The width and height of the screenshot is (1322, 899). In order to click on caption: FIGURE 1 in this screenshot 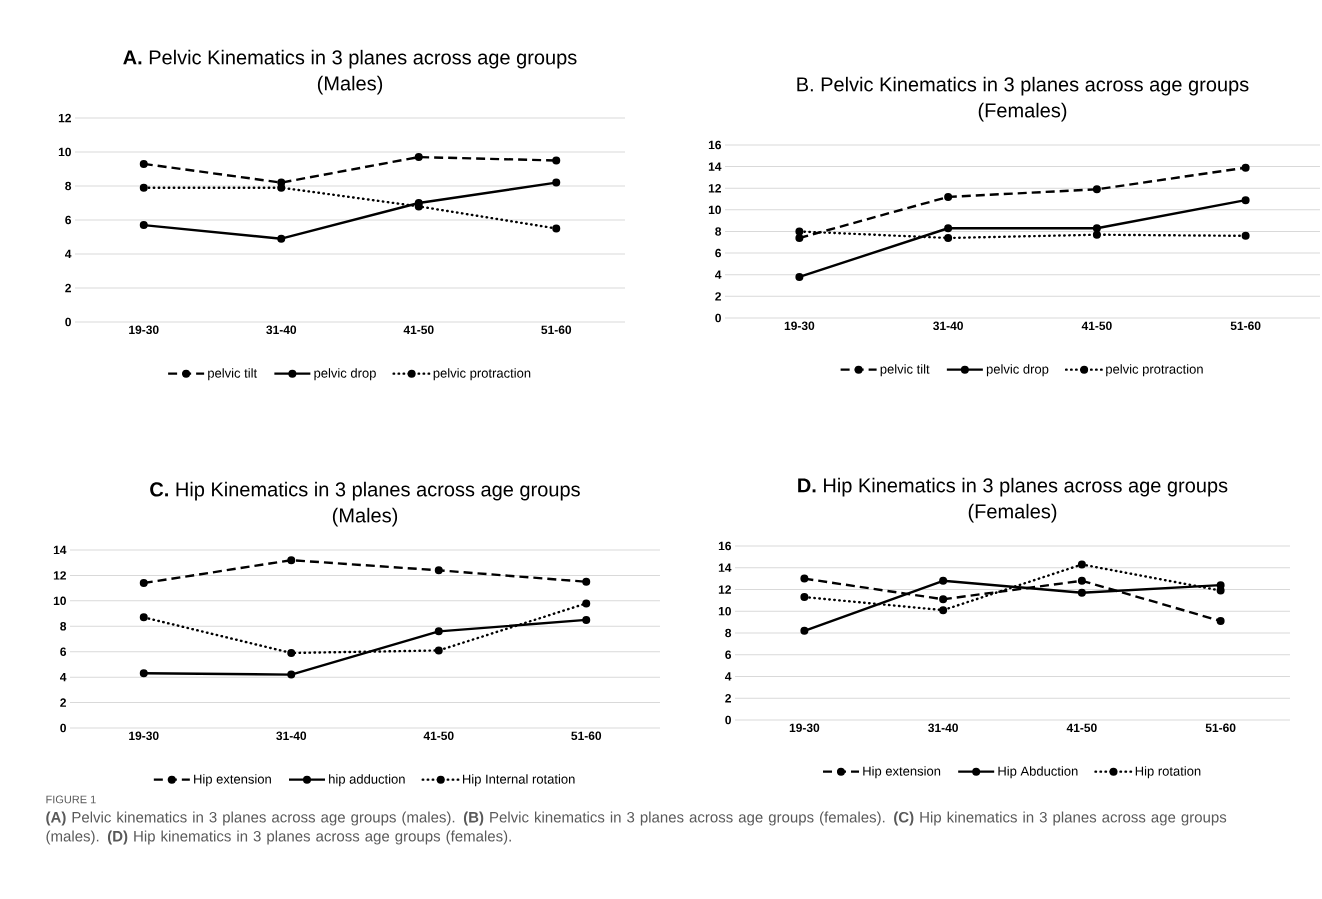, I will do `click(71, 799)`.